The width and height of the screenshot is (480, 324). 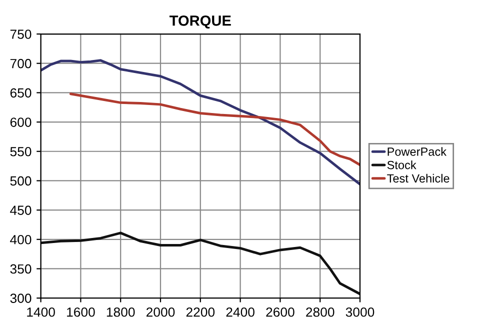 I want to click on y-tick-label: 650, so click(x=21, y=93).